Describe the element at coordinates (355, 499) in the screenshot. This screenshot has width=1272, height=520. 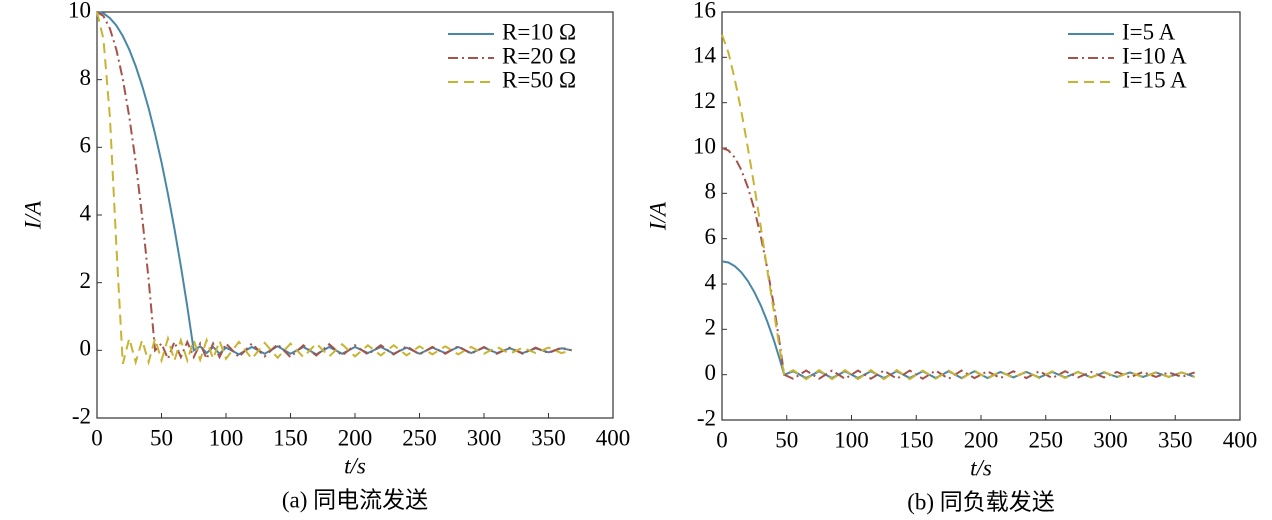
I see `subplot-caption: (a) 同电流发送` at that location.